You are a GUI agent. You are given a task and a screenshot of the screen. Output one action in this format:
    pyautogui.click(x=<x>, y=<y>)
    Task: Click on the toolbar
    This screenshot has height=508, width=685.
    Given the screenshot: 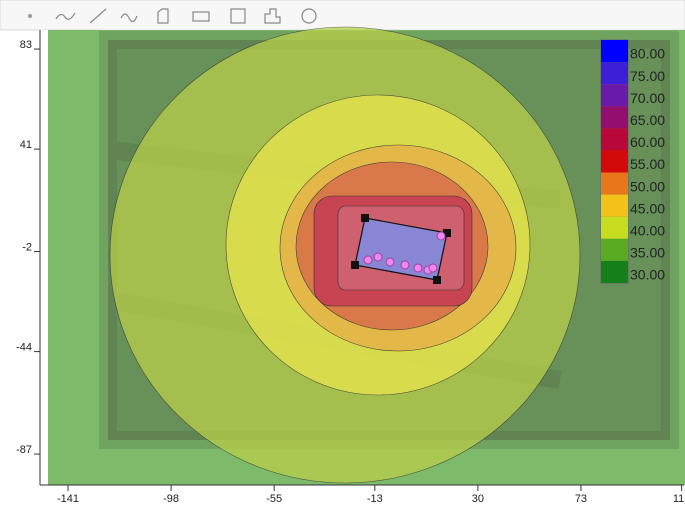 What is the action you would take?
    pyautogui.click(x=342, y=15)
    